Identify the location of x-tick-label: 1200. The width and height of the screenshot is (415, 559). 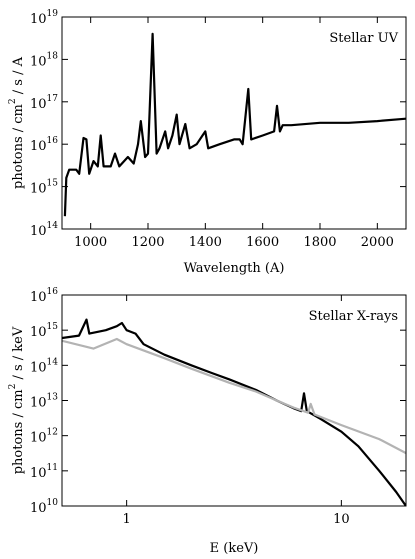
(147, 242).